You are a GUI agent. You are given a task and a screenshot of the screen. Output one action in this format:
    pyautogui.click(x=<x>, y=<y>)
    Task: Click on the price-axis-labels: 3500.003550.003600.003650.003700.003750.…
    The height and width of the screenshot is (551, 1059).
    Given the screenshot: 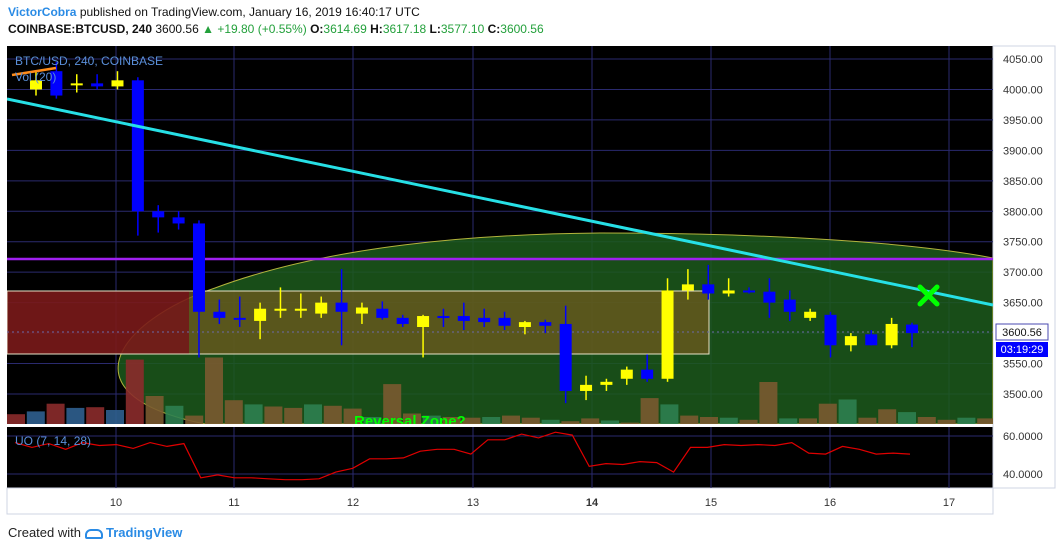 What is the action you would take?
    pyautogui.click(x=1023, y=227)
    